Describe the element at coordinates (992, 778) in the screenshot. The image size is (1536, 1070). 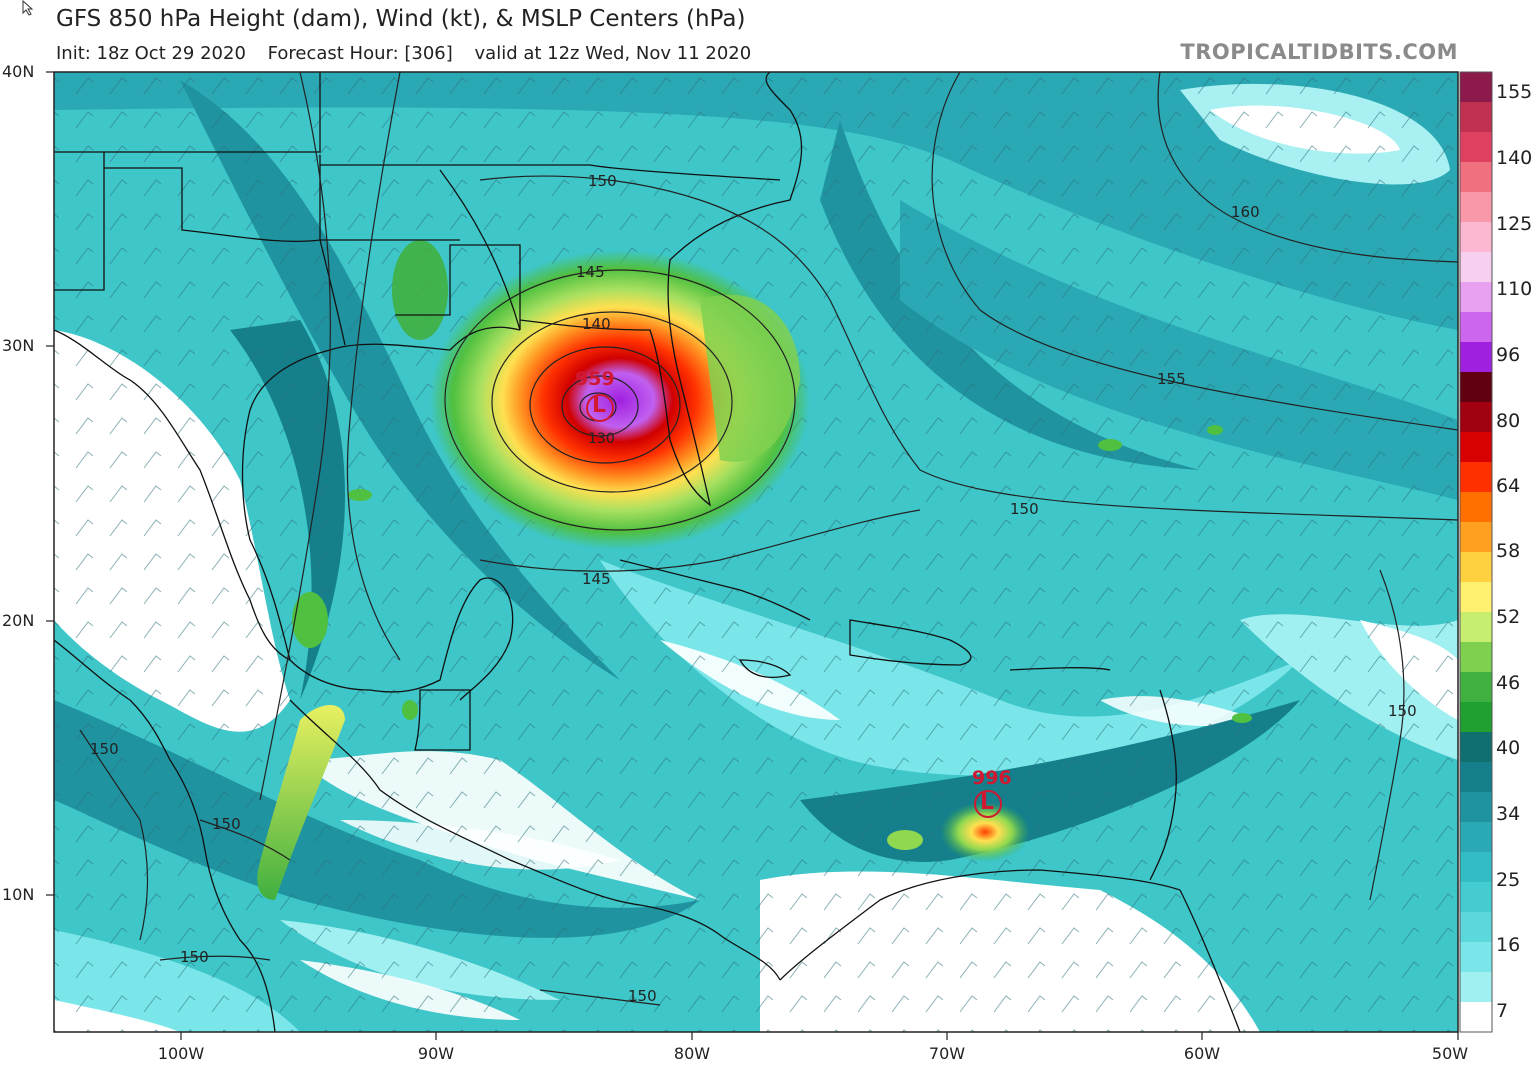
I see `pressure-center-value: 996` at that location.